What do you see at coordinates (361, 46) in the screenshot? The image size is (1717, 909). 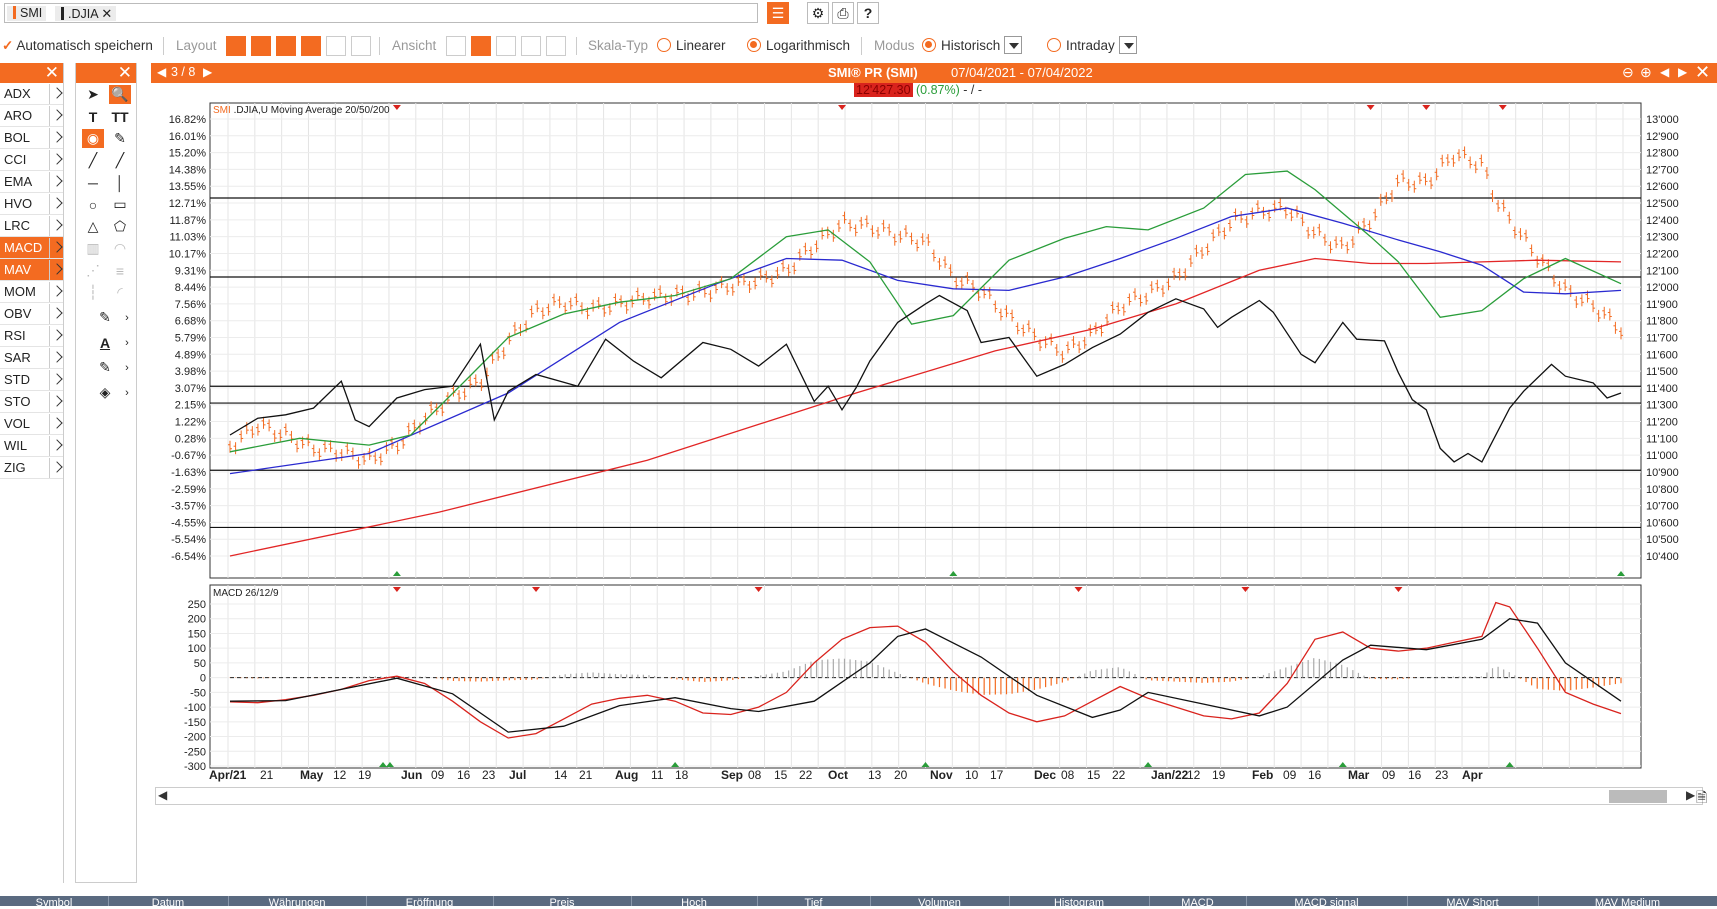 I see `cursor-layout-icon` at bounding box center [361, 46].